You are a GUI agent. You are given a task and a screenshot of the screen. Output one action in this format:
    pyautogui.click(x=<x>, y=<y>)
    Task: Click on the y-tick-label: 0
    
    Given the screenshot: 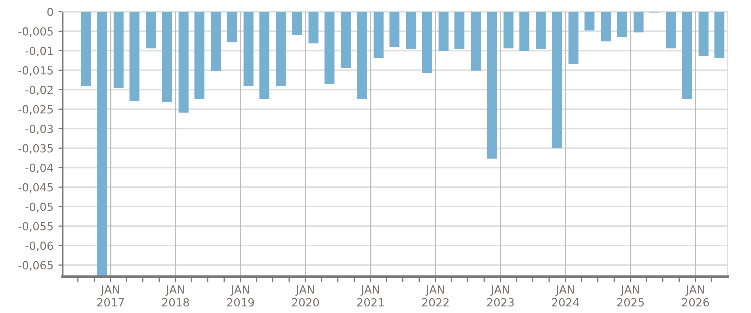 What is the action you would take?
    pyautogui.click(x=51, y=12)
    